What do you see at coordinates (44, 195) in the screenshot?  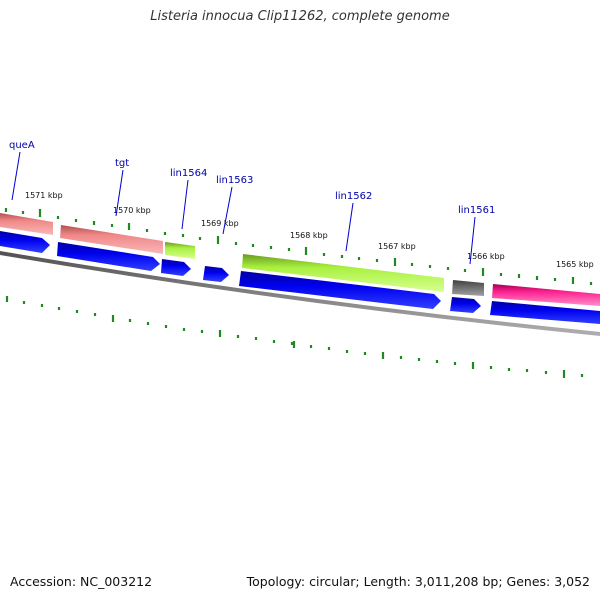 I see `kbp-label-1571: 1571 kbp` at bounding box center [44, 195].